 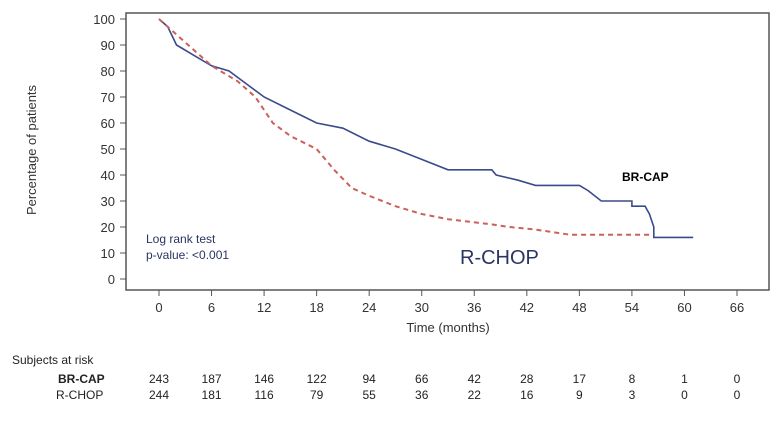 What do you see at coordinates (317, 379) in the screenshot?
I see `risk-value: 122` at bounding box center [317, 379].